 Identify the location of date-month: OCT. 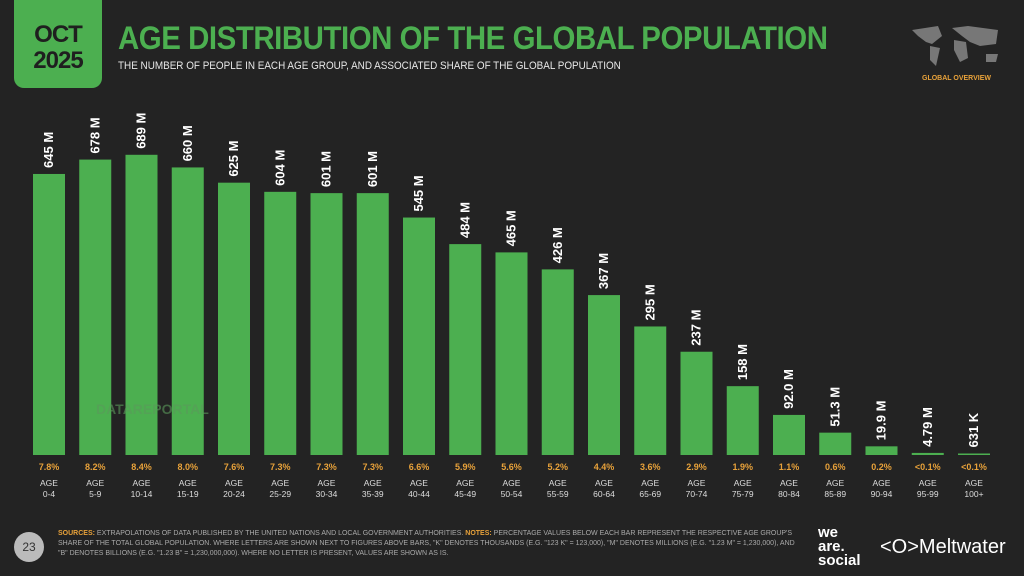
(58, 34).